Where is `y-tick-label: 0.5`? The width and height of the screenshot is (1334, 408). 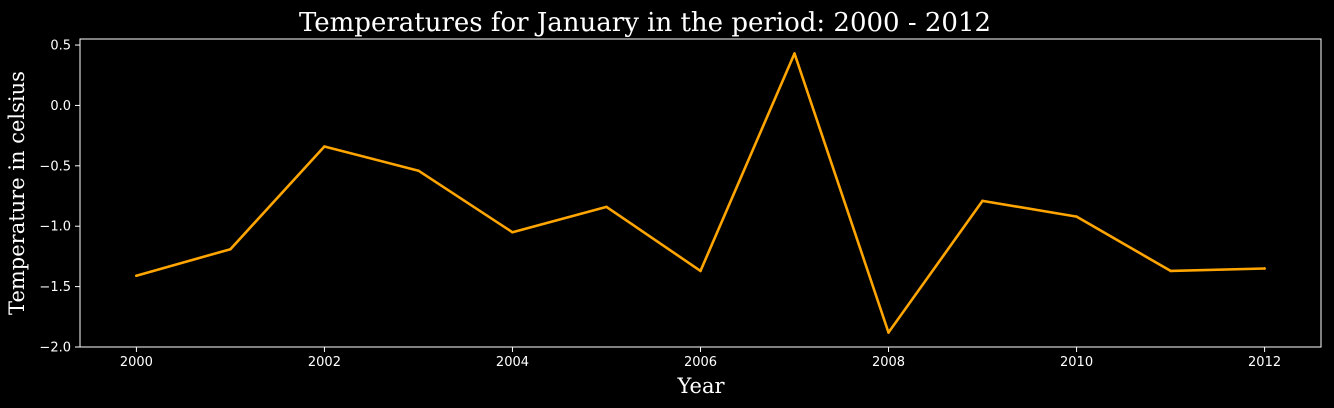 y-tick-label: 0.5 is located at coordinates (60, 46).